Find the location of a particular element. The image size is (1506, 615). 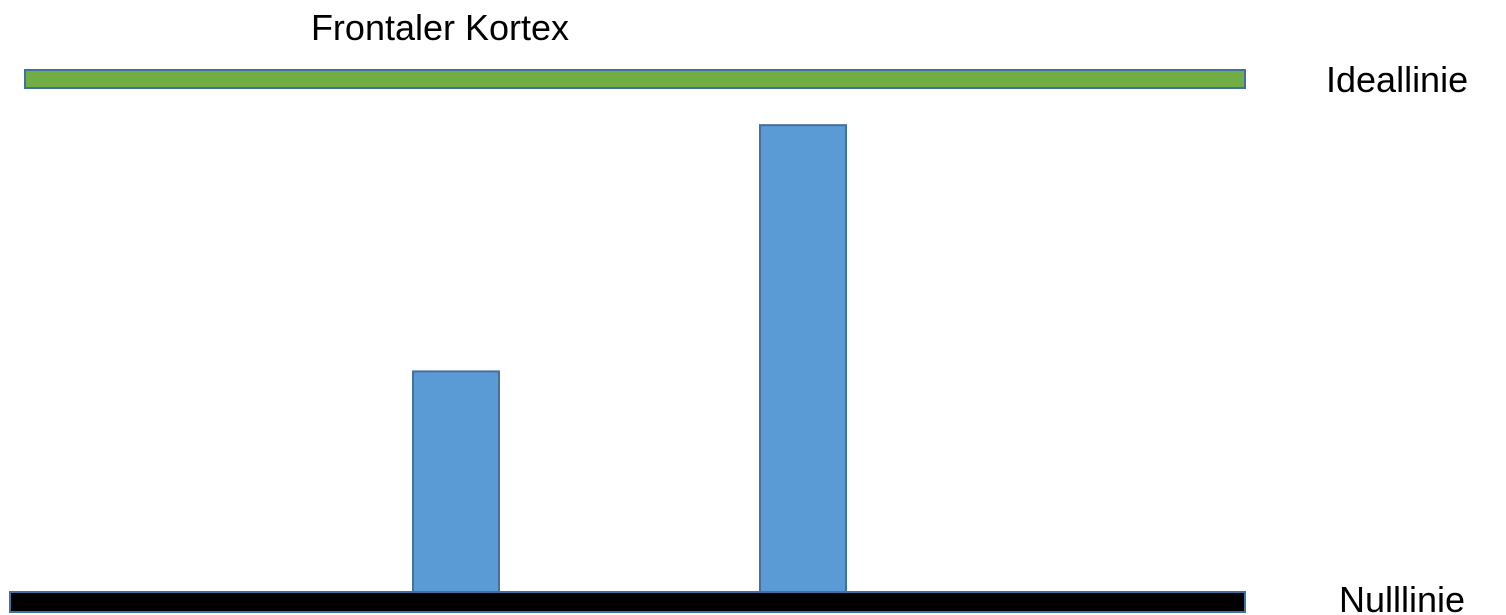

zero-line-label: Nulllinie is located at coordinates (1402, 597).